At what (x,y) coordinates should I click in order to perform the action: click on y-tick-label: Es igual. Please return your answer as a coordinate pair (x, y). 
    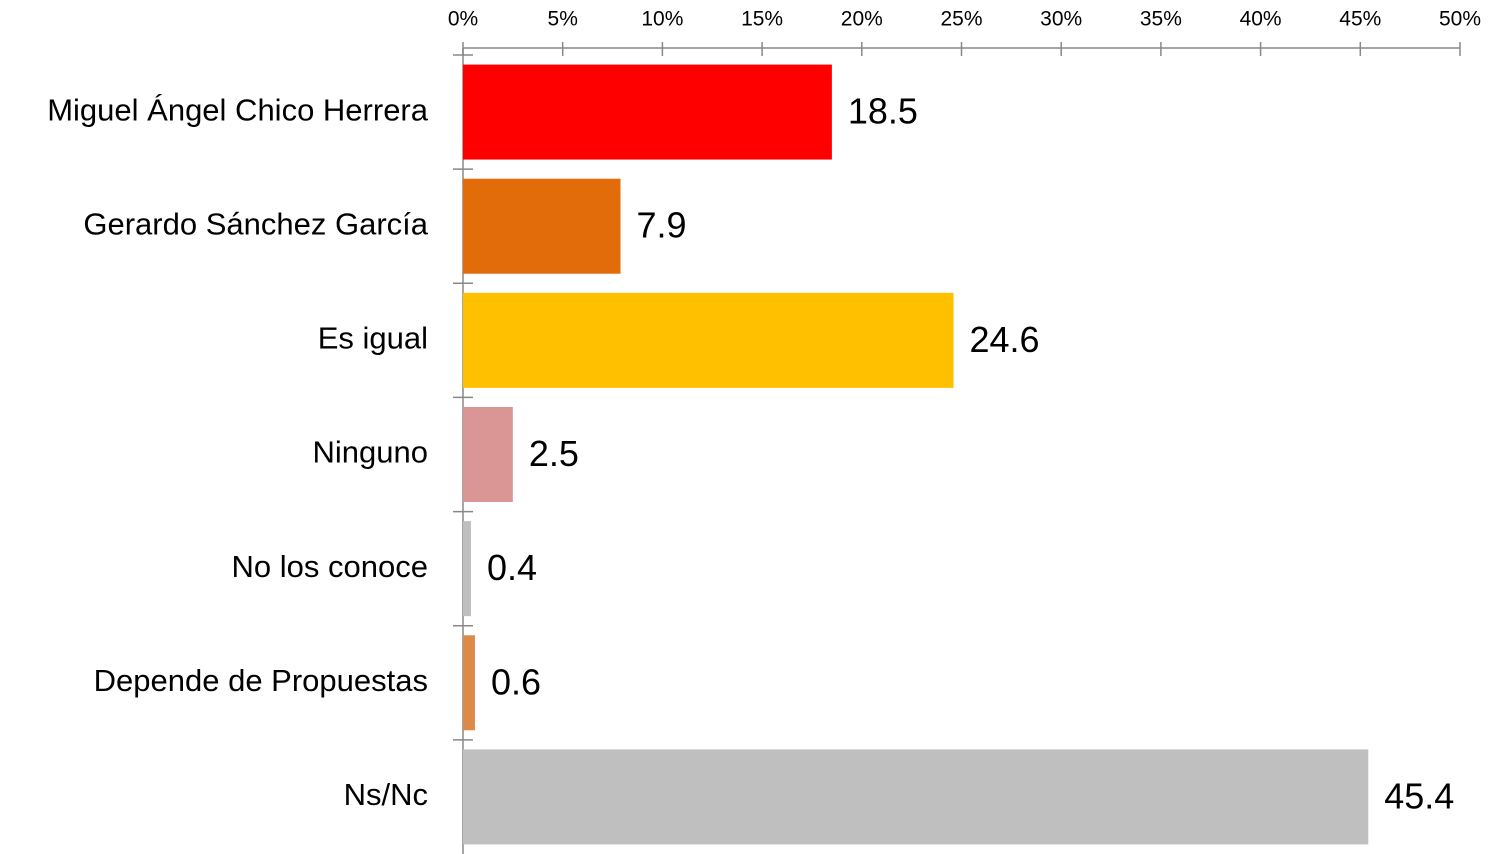
    Looking at the image, I should click on (373, 338).